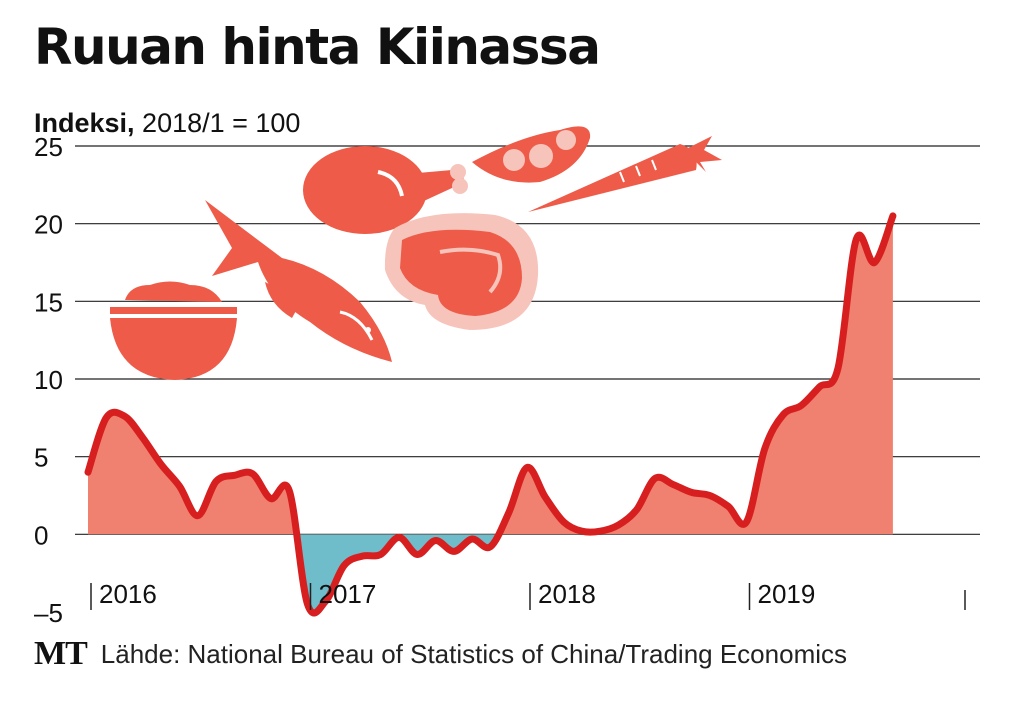 The image size is (1019, 702). I want to click on pea-pod-icon, so click(531, 154).